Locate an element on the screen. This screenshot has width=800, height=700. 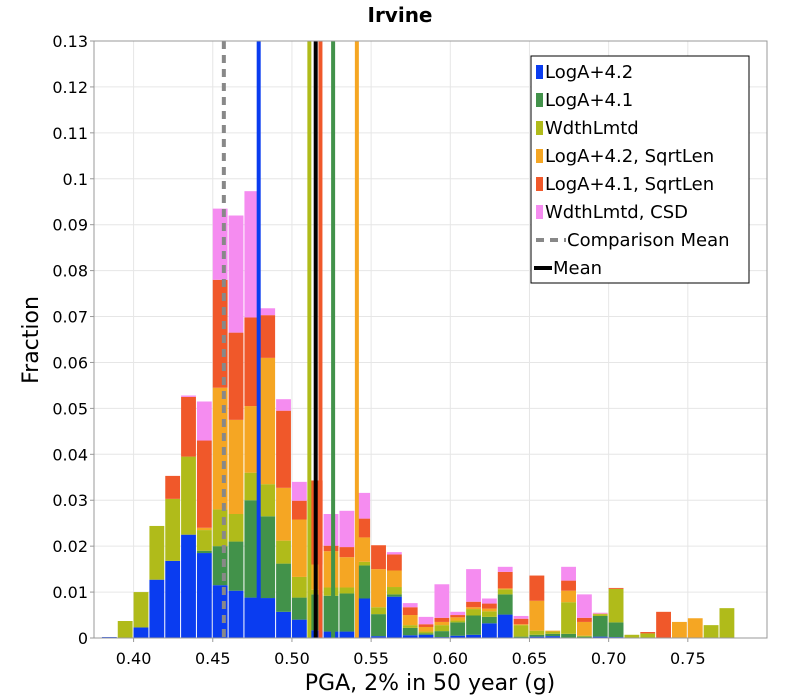
y-tick-label: 0.05 is located at coordinates (70, 408).